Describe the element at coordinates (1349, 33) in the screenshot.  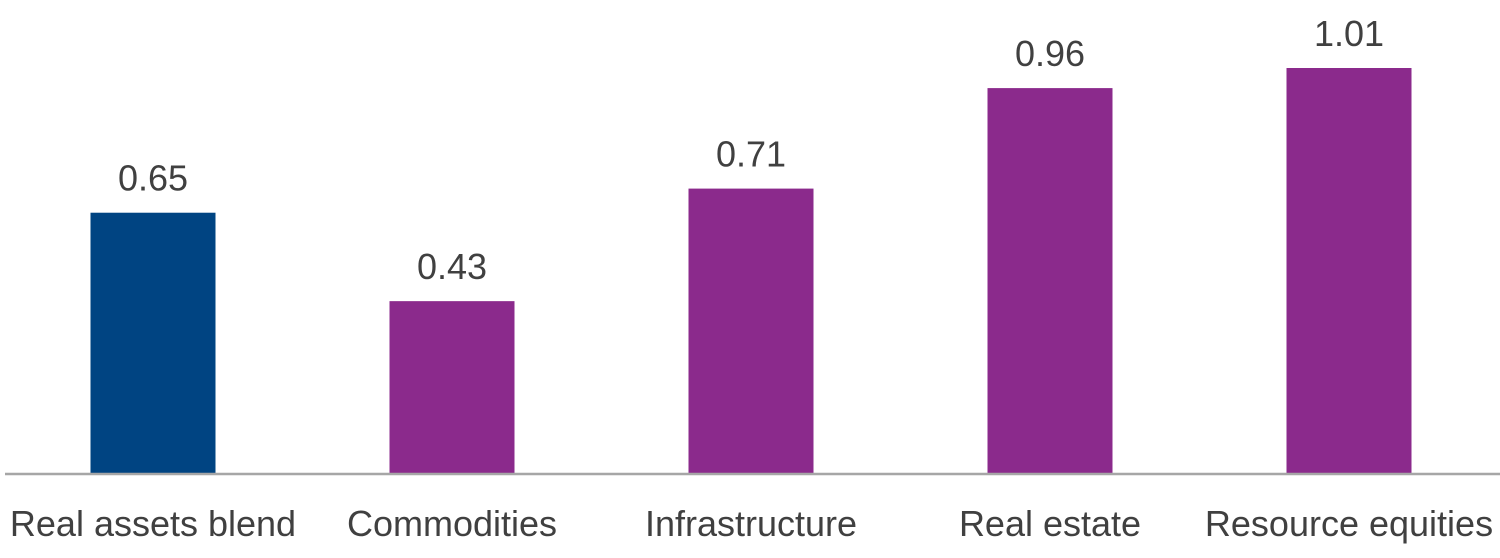
I see `bar-value-label: 1.01` at that location.